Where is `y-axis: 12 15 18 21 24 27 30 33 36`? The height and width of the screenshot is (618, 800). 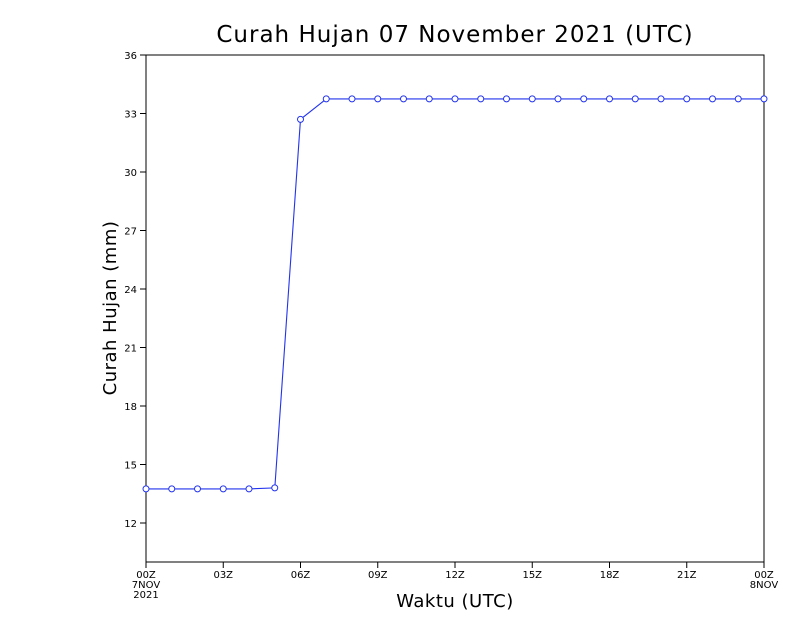 y-axis: 12 15 18 21 24 27 30 33 36 is located at coordinates (135, 290).